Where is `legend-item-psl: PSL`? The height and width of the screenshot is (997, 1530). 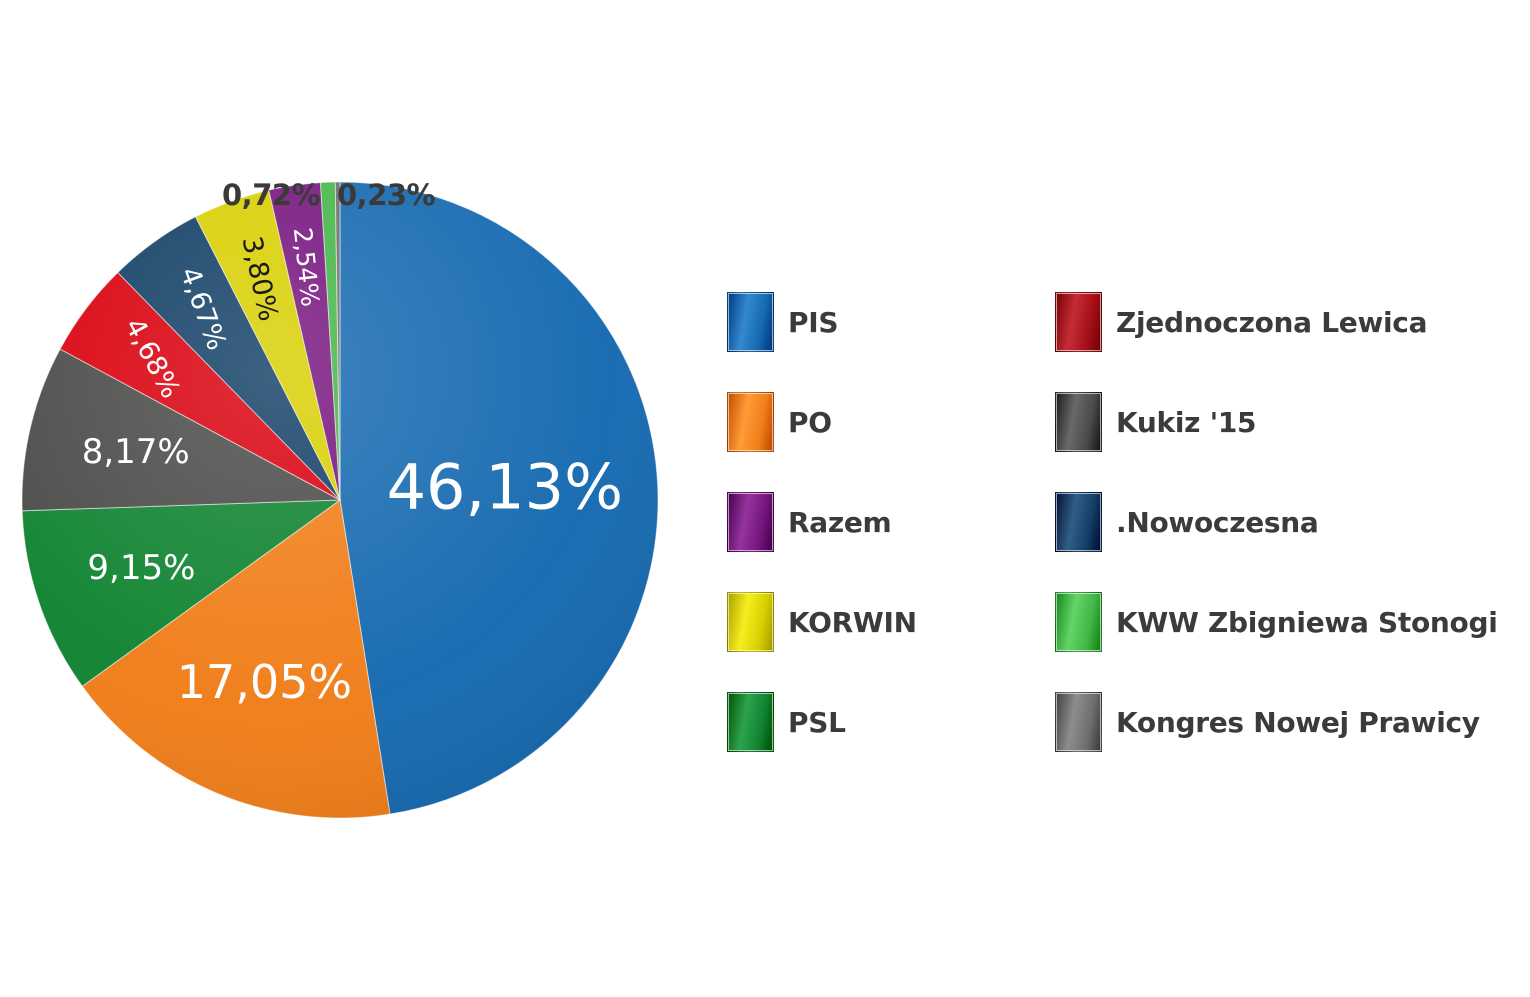 legend-item-psl: PSL is located at coordinates (822, 722).